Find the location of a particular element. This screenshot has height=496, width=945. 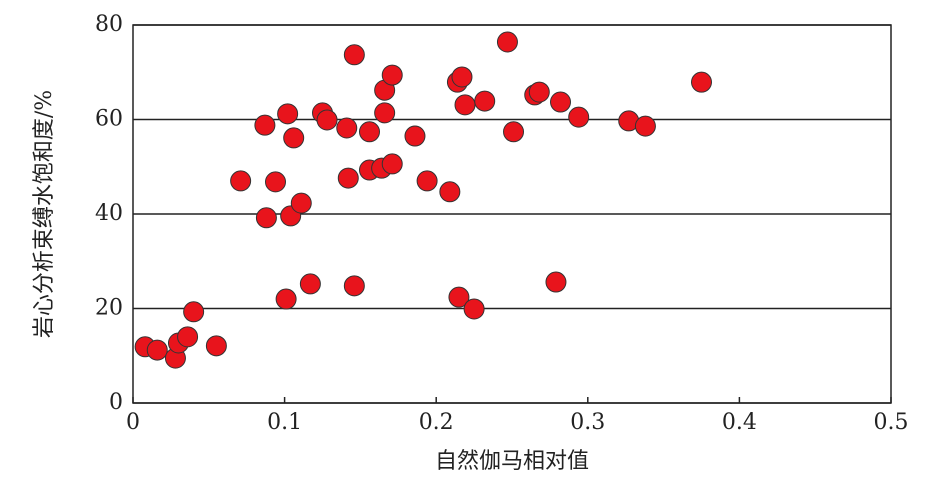

x-tick-label: 0.5 is located at coordinates (891, 422).